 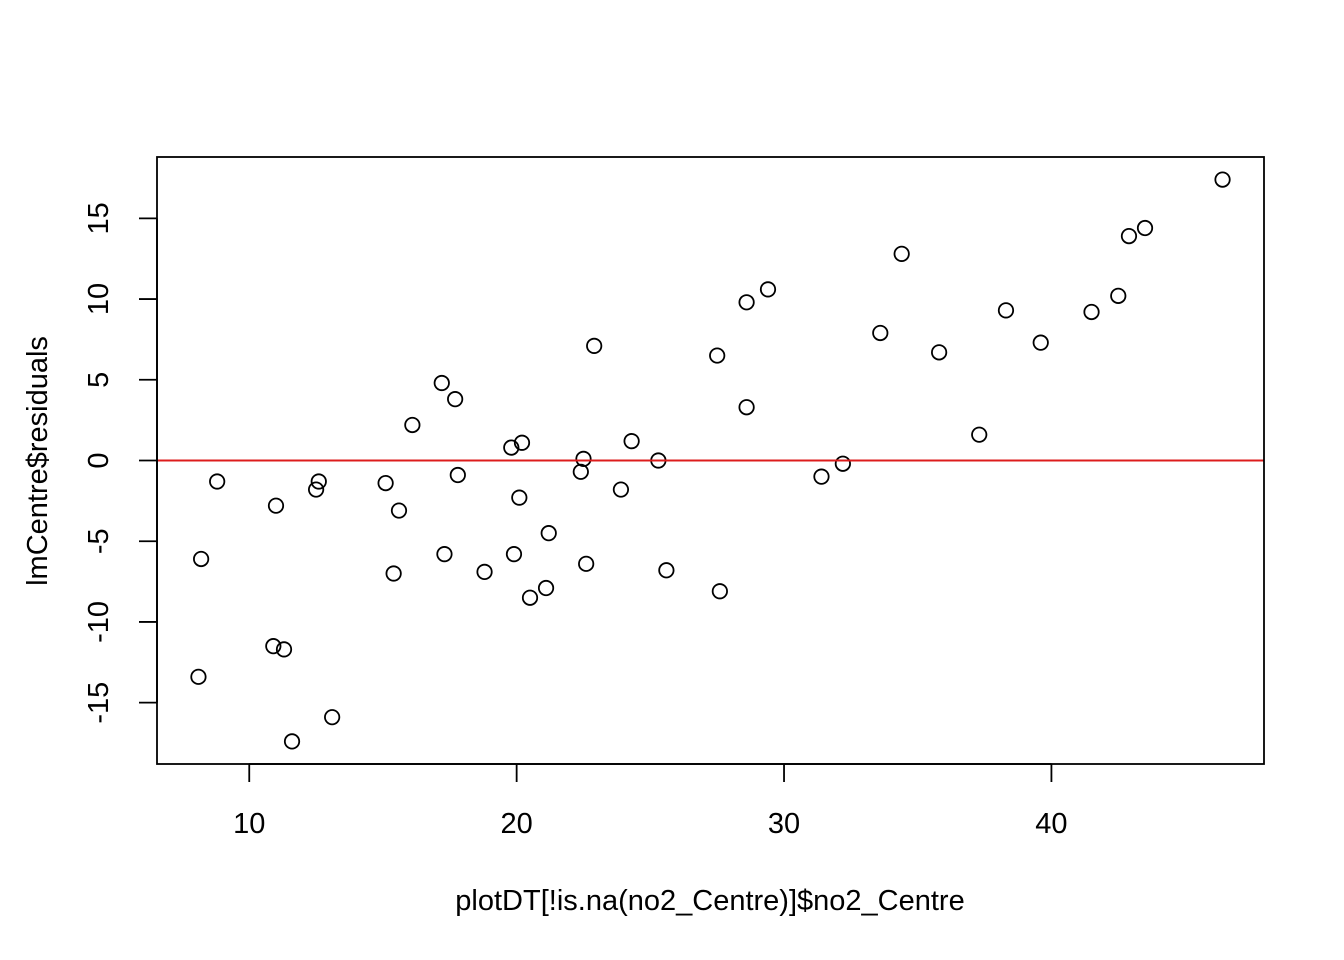 I want to click on y-tick-label--5: -5, so click(x=99, y=541).